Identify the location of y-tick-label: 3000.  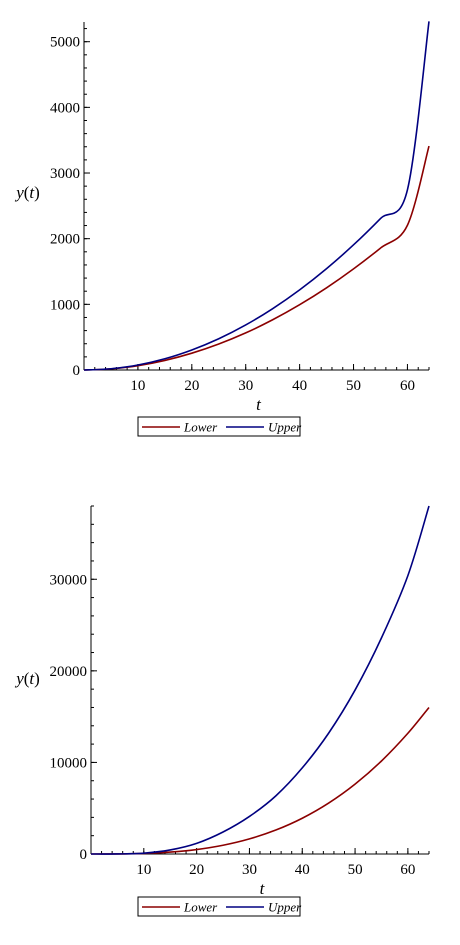
(65, 174).